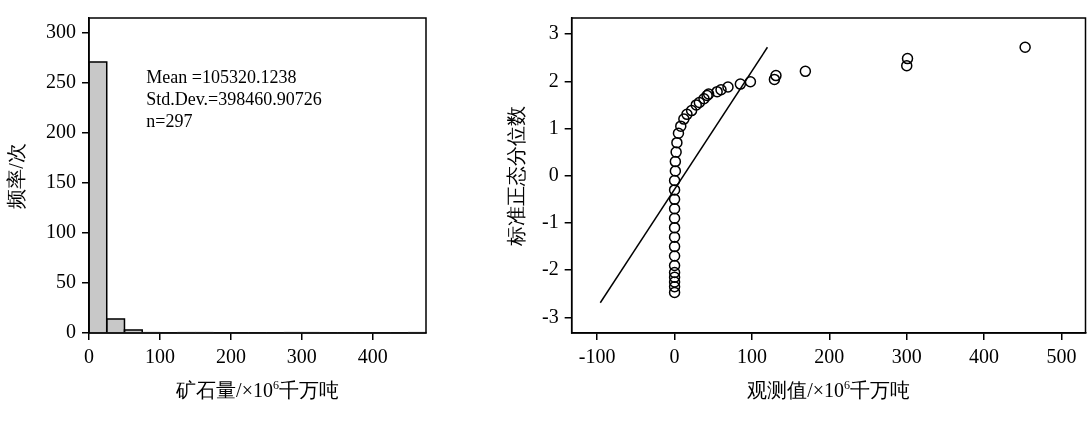 The width and height of the screenshot is (1092, 438). What do you see at coordinates (553, 126) in the screenshot?
I see `y-tick-label: 1` at bounding box center [553, 126].